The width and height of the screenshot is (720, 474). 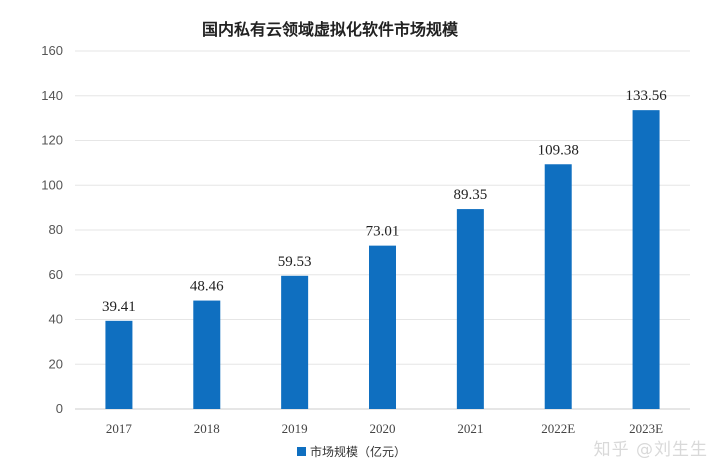 I want to click on y-tick-label: 100, so click(x=52, y=184).